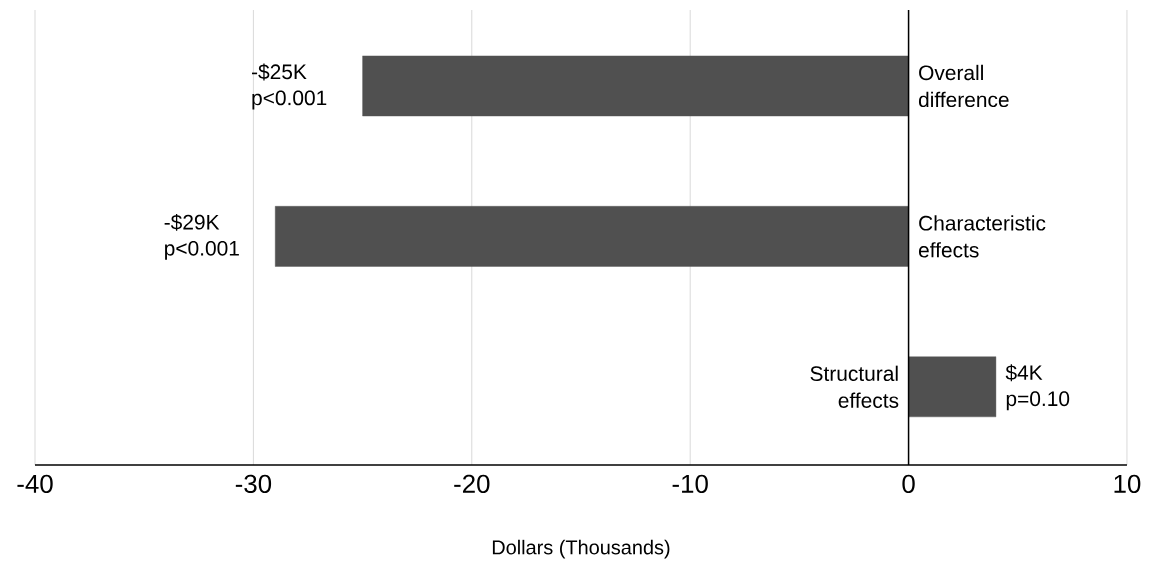 Image resolution: width=1163 pixels, height=585 pixels. Describe the element at coordinates (1024, 373) in the screenshot. I see `data-label: $4K` at that location.